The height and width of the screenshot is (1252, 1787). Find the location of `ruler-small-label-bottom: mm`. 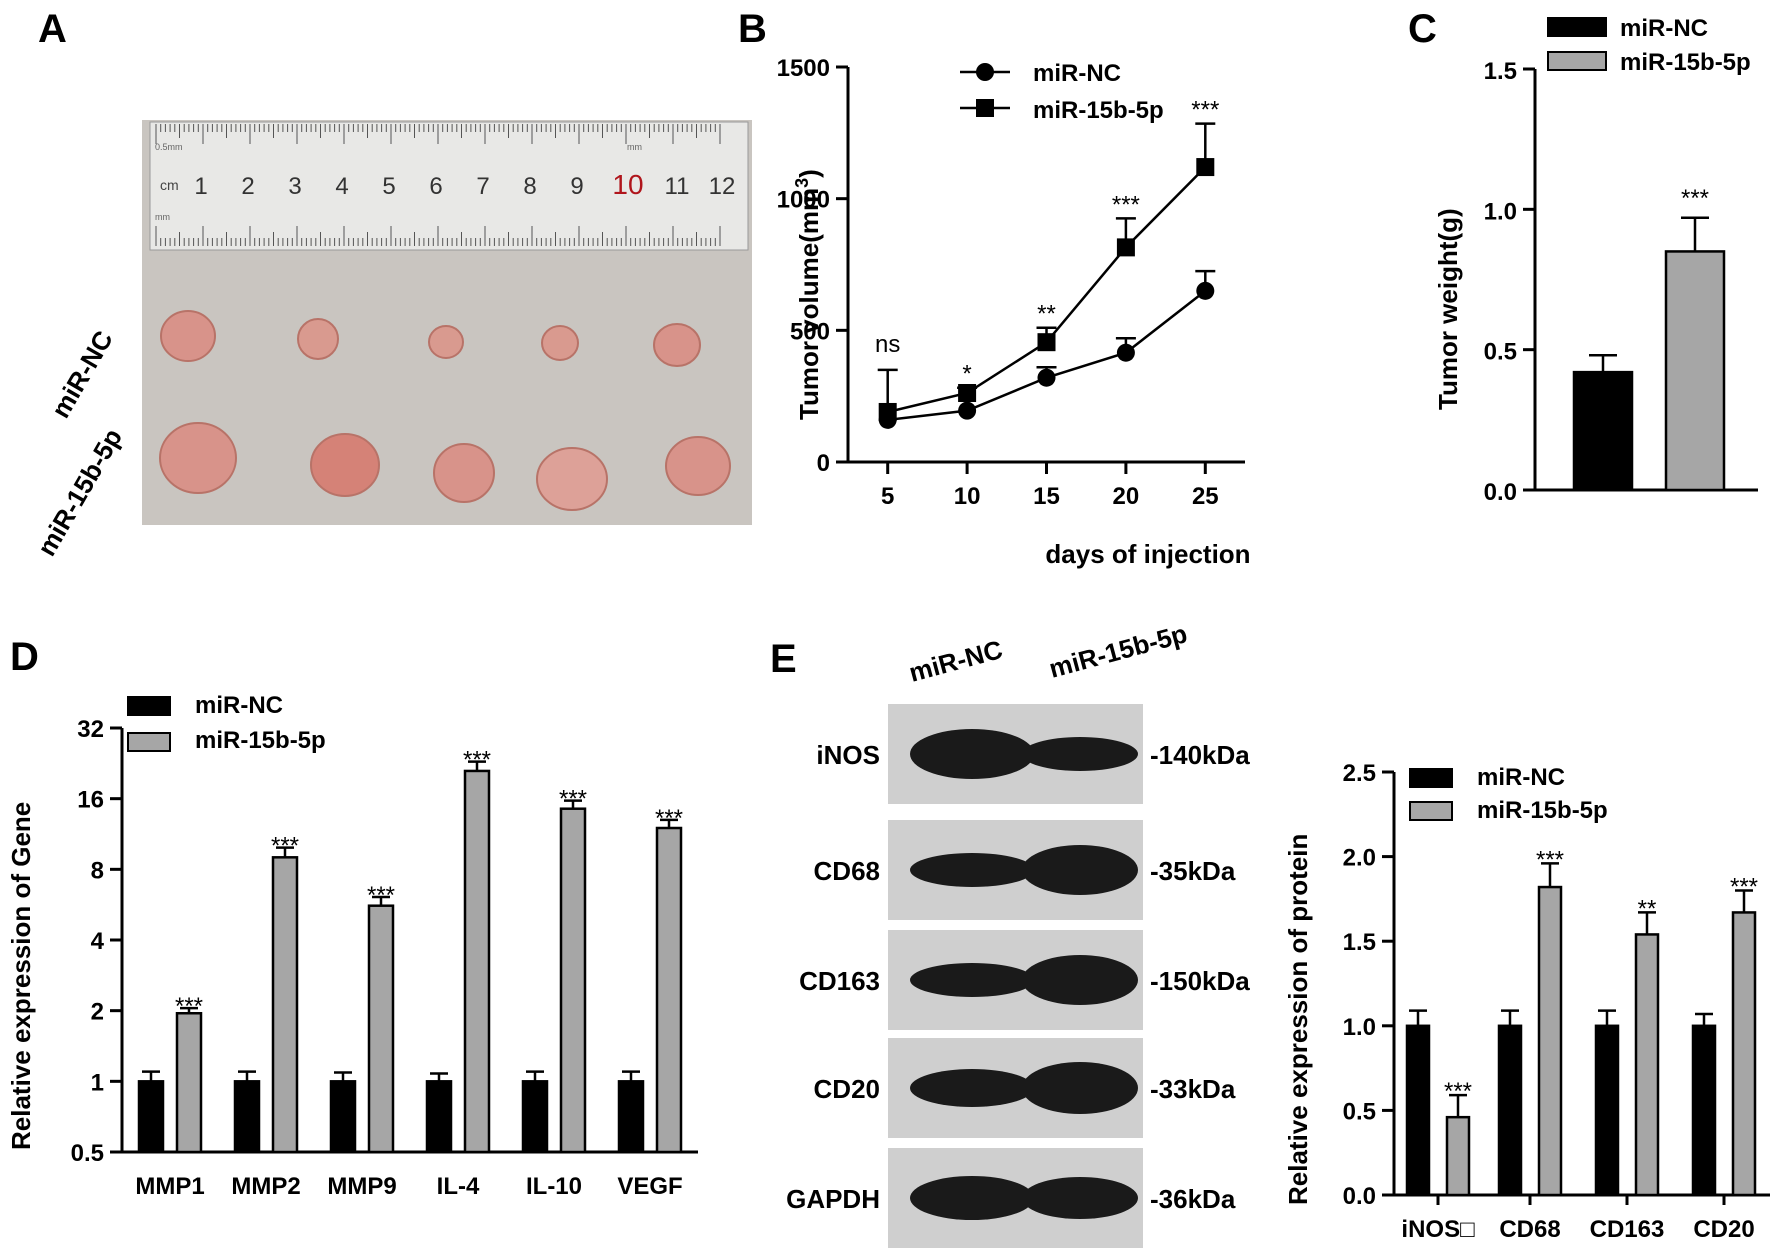

ruler-small-label-bottom: mm is located at coordinates (162, 217).